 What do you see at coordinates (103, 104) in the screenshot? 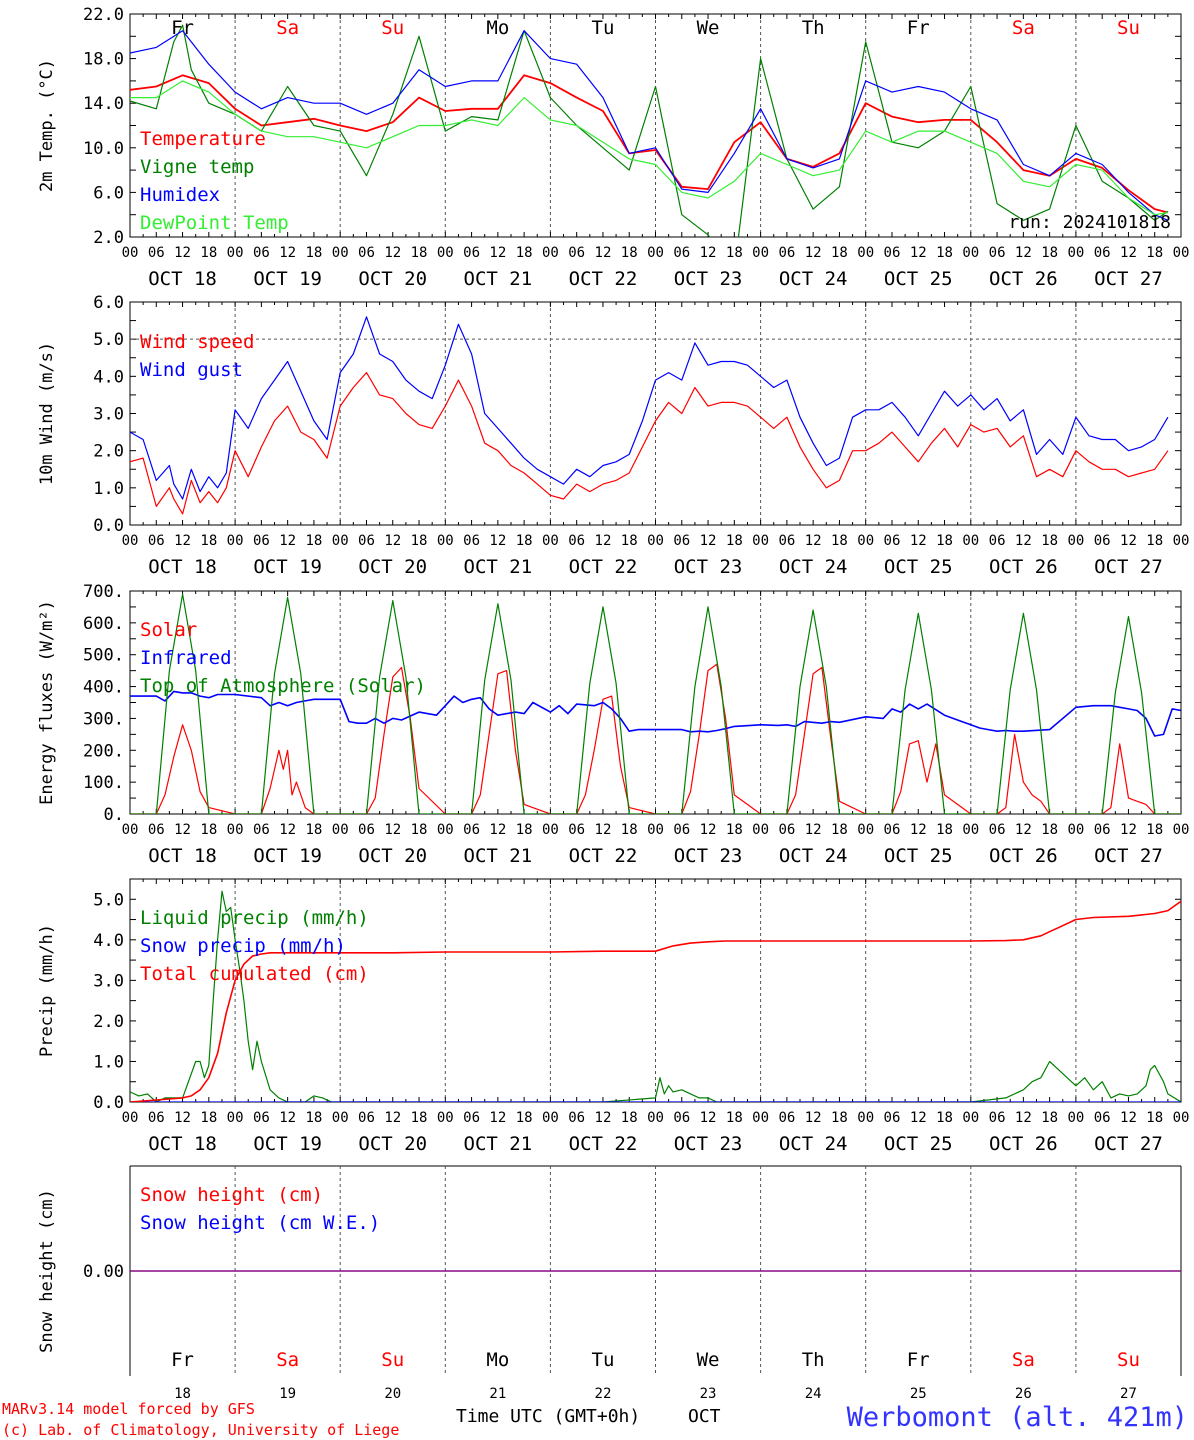
I see `y-tick-label: 14.0` at bounding box center [103, 104].